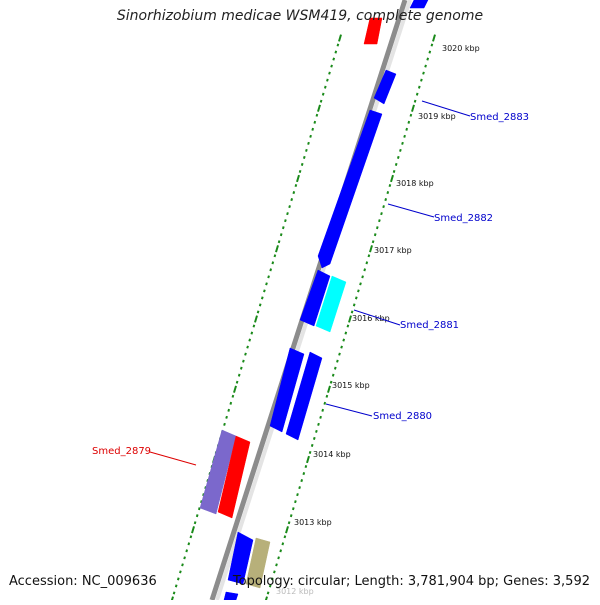 This screenshot has width=600, height=605. Describe the element at coordinates (463, 218) in the screenshot. I see `gene-label-smed-2882: Smed_2882` at that location.